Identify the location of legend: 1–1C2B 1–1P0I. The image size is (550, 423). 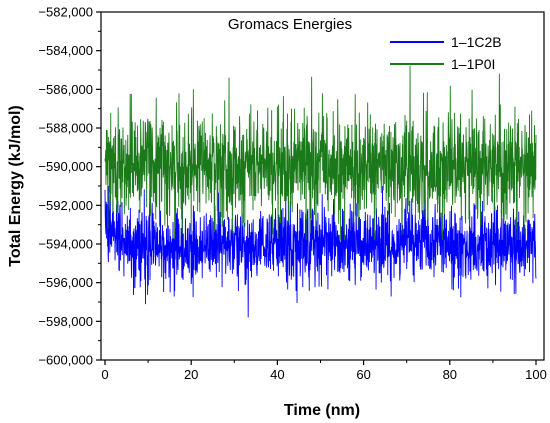
(446, 53).